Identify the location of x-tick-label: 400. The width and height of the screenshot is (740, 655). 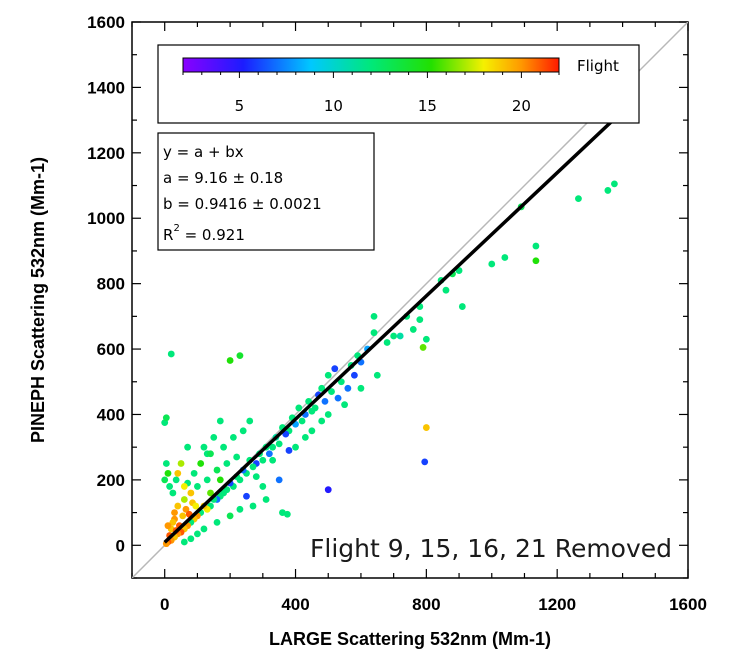
(295, 604).